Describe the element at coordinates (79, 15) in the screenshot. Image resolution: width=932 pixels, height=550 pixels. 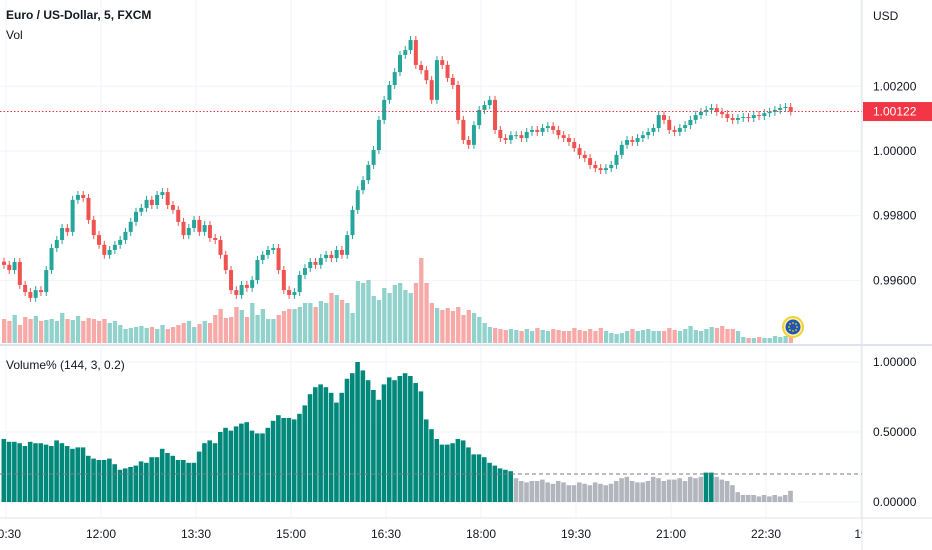
I see `symbol-title: Euro / US-Dollar, 5, FXCM` at that location.